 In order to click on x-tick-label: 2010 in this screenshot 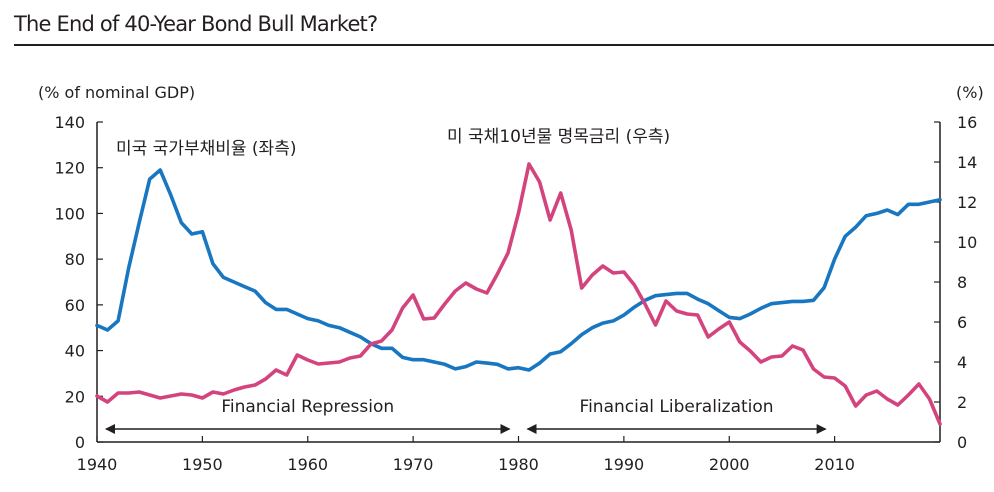, I will do `click(834, 464)`.